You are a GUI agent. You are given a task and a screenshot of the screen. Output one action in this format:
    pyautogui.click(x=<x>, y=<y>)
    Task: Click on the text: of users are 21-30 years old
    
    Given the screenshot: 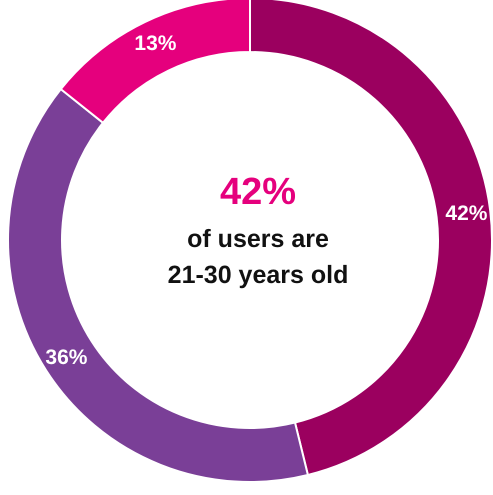 What is the action you would take?
    pyautogui.click(x=258, y=257)
    